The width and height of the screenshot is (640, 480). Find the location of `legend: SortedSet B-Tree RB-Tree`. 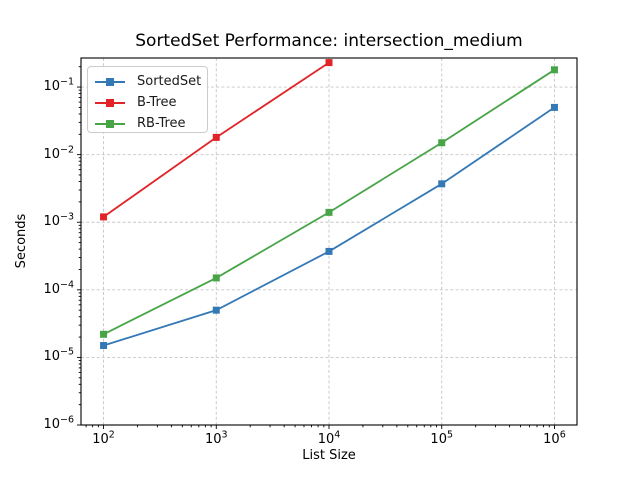

legend: SortedSet B-Tree RB-Tree is located at coordinates (147, 99).